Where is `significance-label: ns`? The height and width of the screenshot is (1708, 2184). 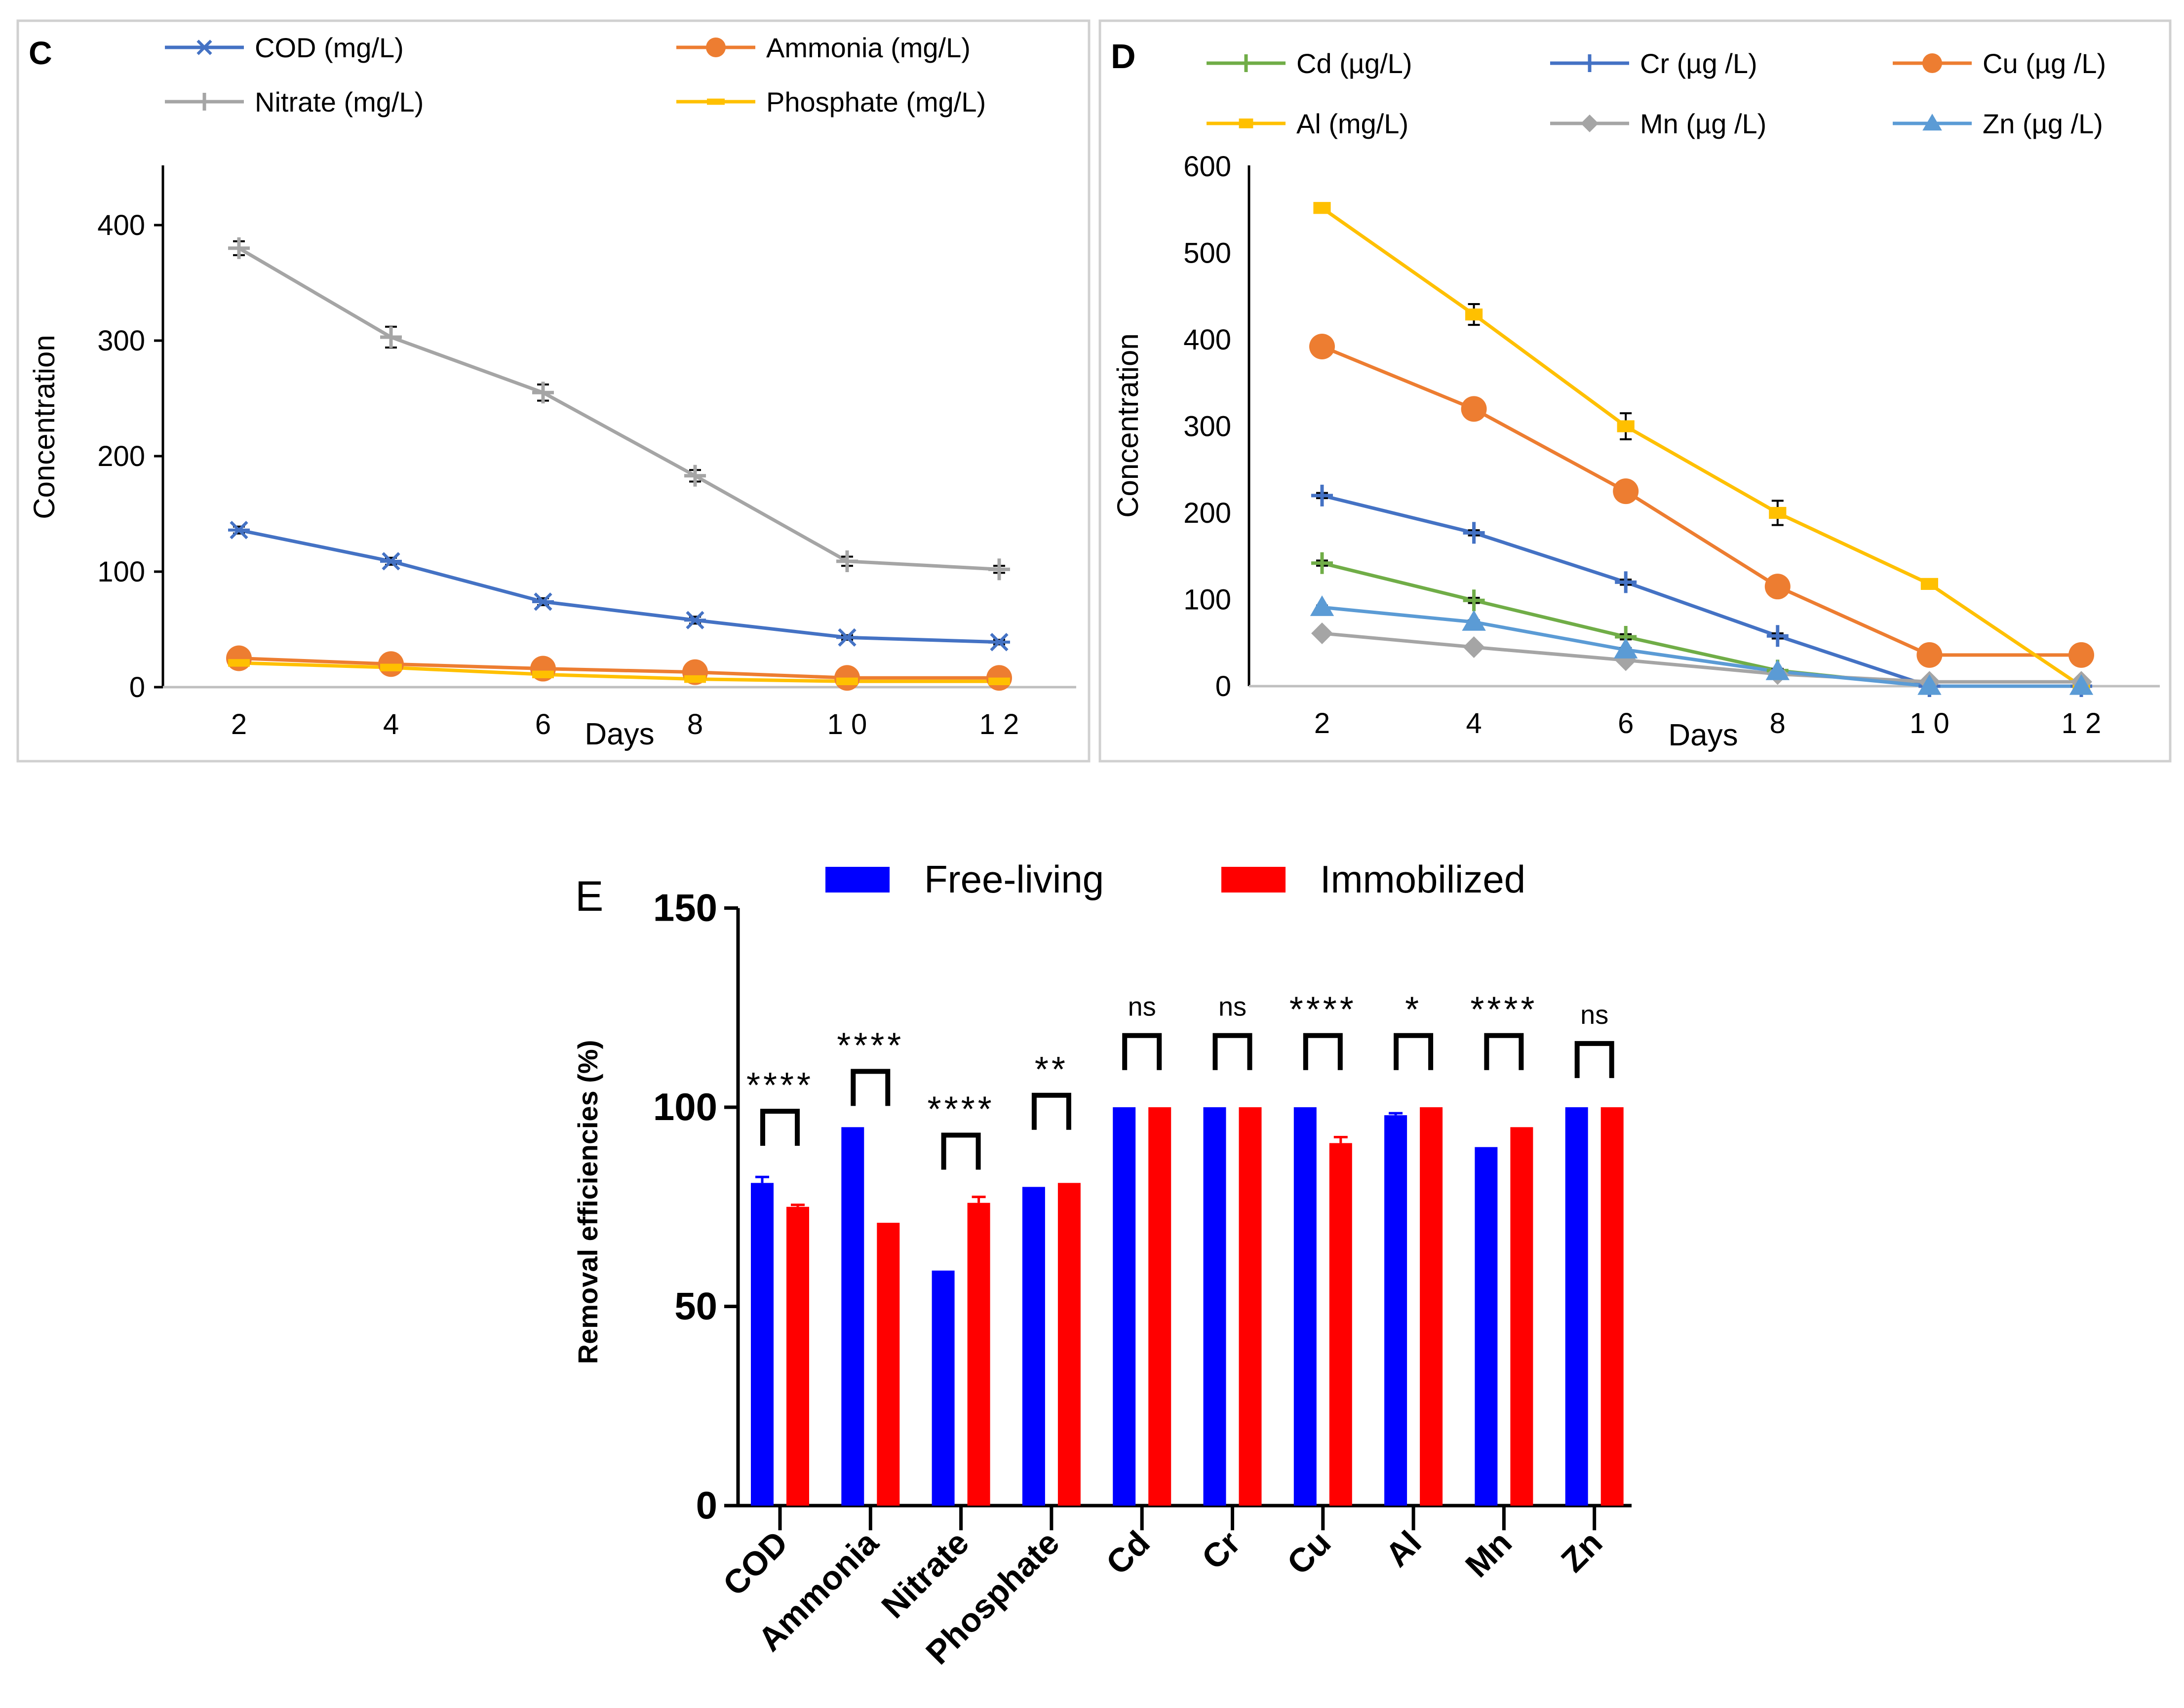
significance-label: ns is located at coordinates (1232, 1007).